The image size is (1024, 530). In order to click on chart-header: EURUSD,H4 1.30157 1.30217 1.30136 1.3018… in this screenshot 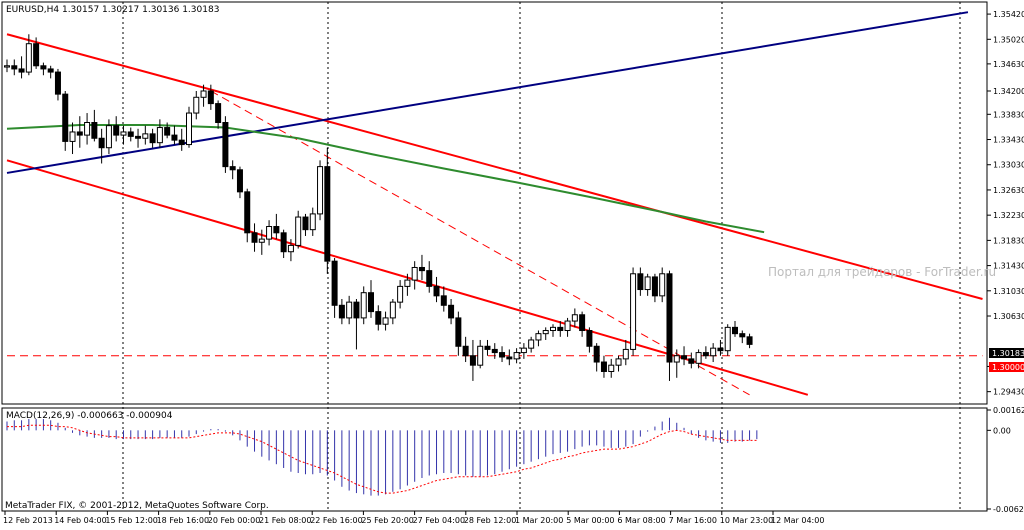, I will do `click(112, 10)`.